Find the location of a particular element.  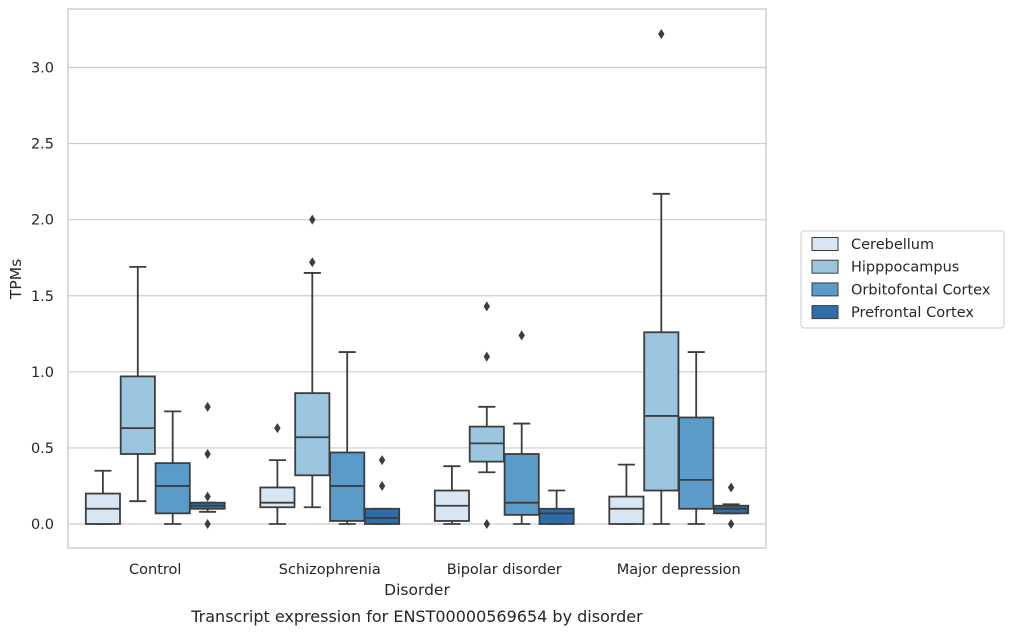

y-tick-label: 0.0 is located at coordinates (42, 525).